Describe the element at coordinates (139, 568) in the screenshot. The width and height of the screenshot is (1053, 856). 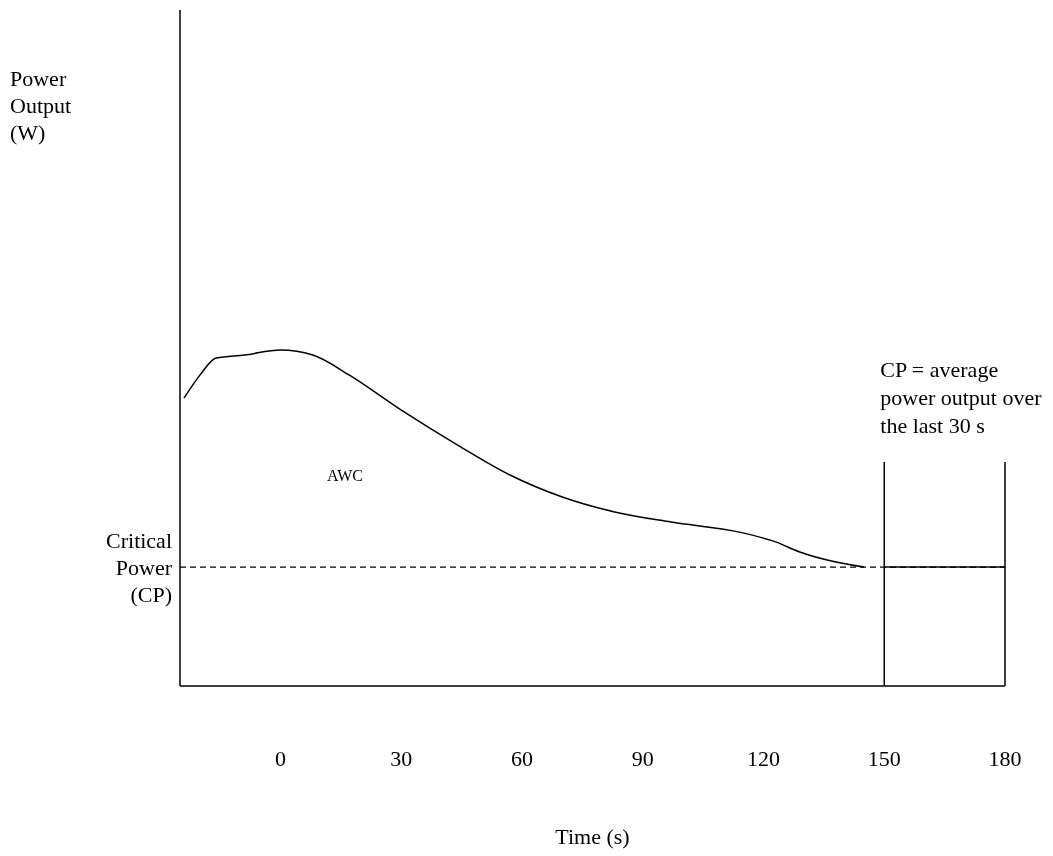
I see `ref-line-label: Critical Power (CP)` at that location.